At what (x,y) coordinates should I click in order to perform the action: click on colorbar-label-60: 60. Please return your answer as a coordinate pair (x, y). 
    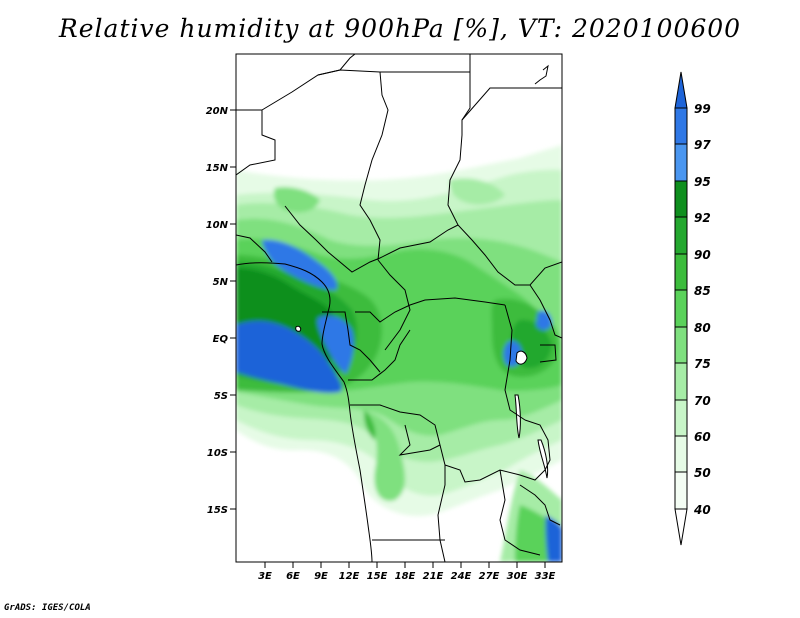
    Looking at the image, I should click on (702, 437).